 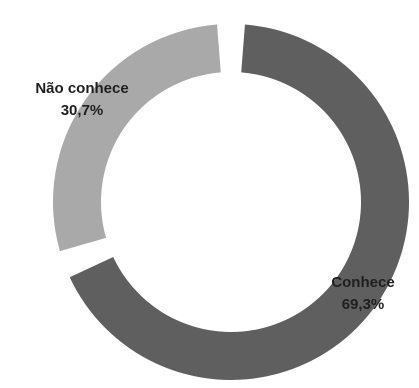 What do you see at coordinates (363, 304) in the screenshot?
I see `label-conhece-value: 69,3%` at bounding box center [363, 304].